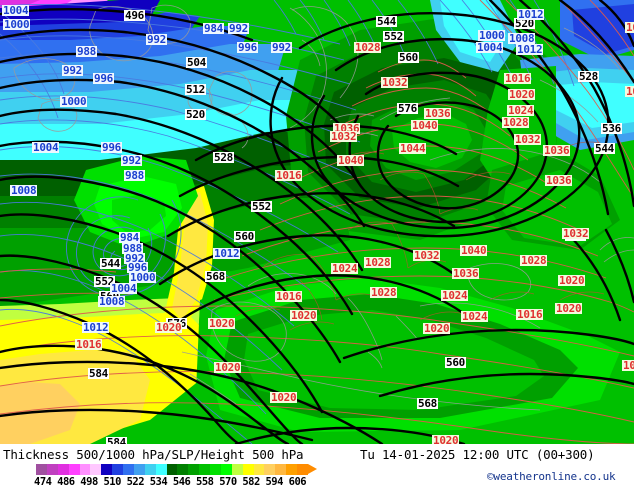 Image resolution: width=634 pixels, height=490 pixels. Describe the element at coordinates (407, 108) in the screenshot. I see `height-contour-label: 576` at that location.